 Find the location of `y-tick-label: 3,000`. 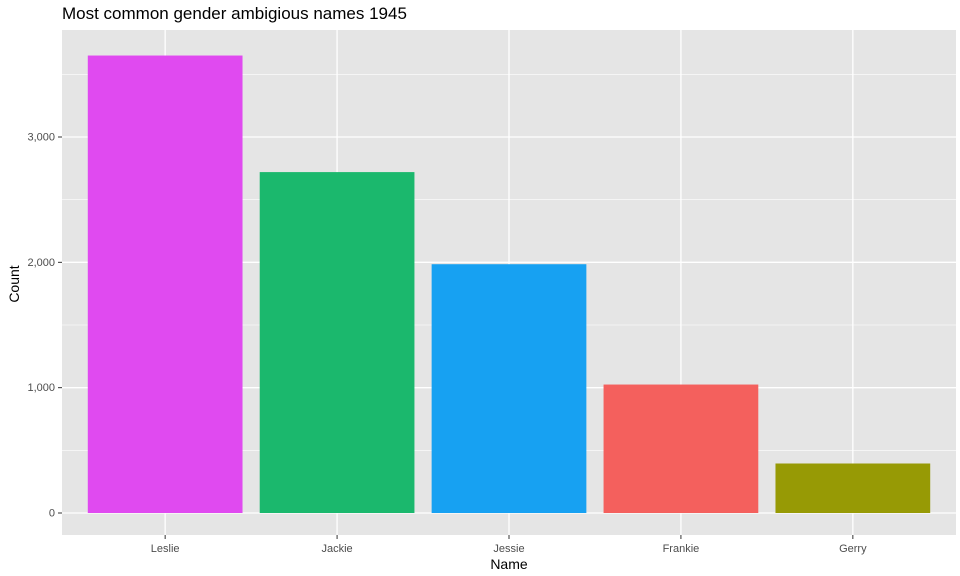

y-tick-label: 3,000 is located at coordinates (41, 138).